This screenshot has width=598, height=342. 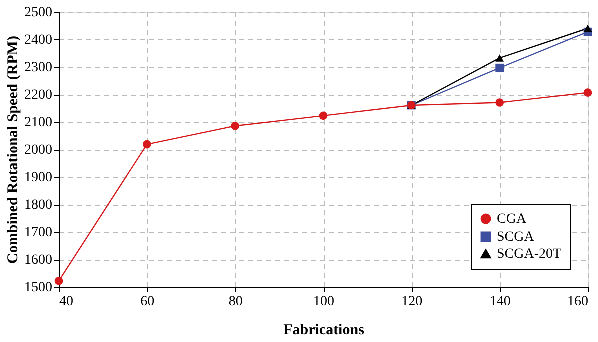 What do you see at coordinates (38, 95) in the screenshot?
I see `y-tick-label: 2200` at bounding box center [38, 95].